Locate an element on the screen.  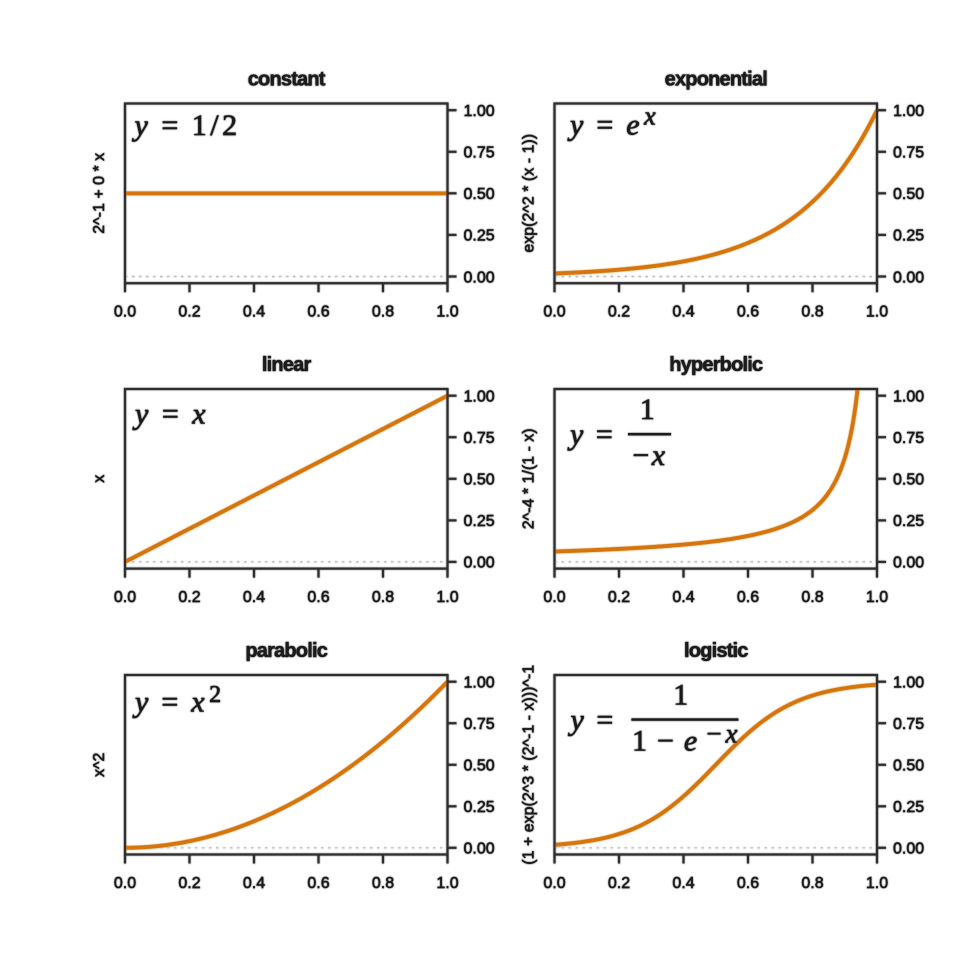
svg-text: parabolic is located at coordinates (286, 651).